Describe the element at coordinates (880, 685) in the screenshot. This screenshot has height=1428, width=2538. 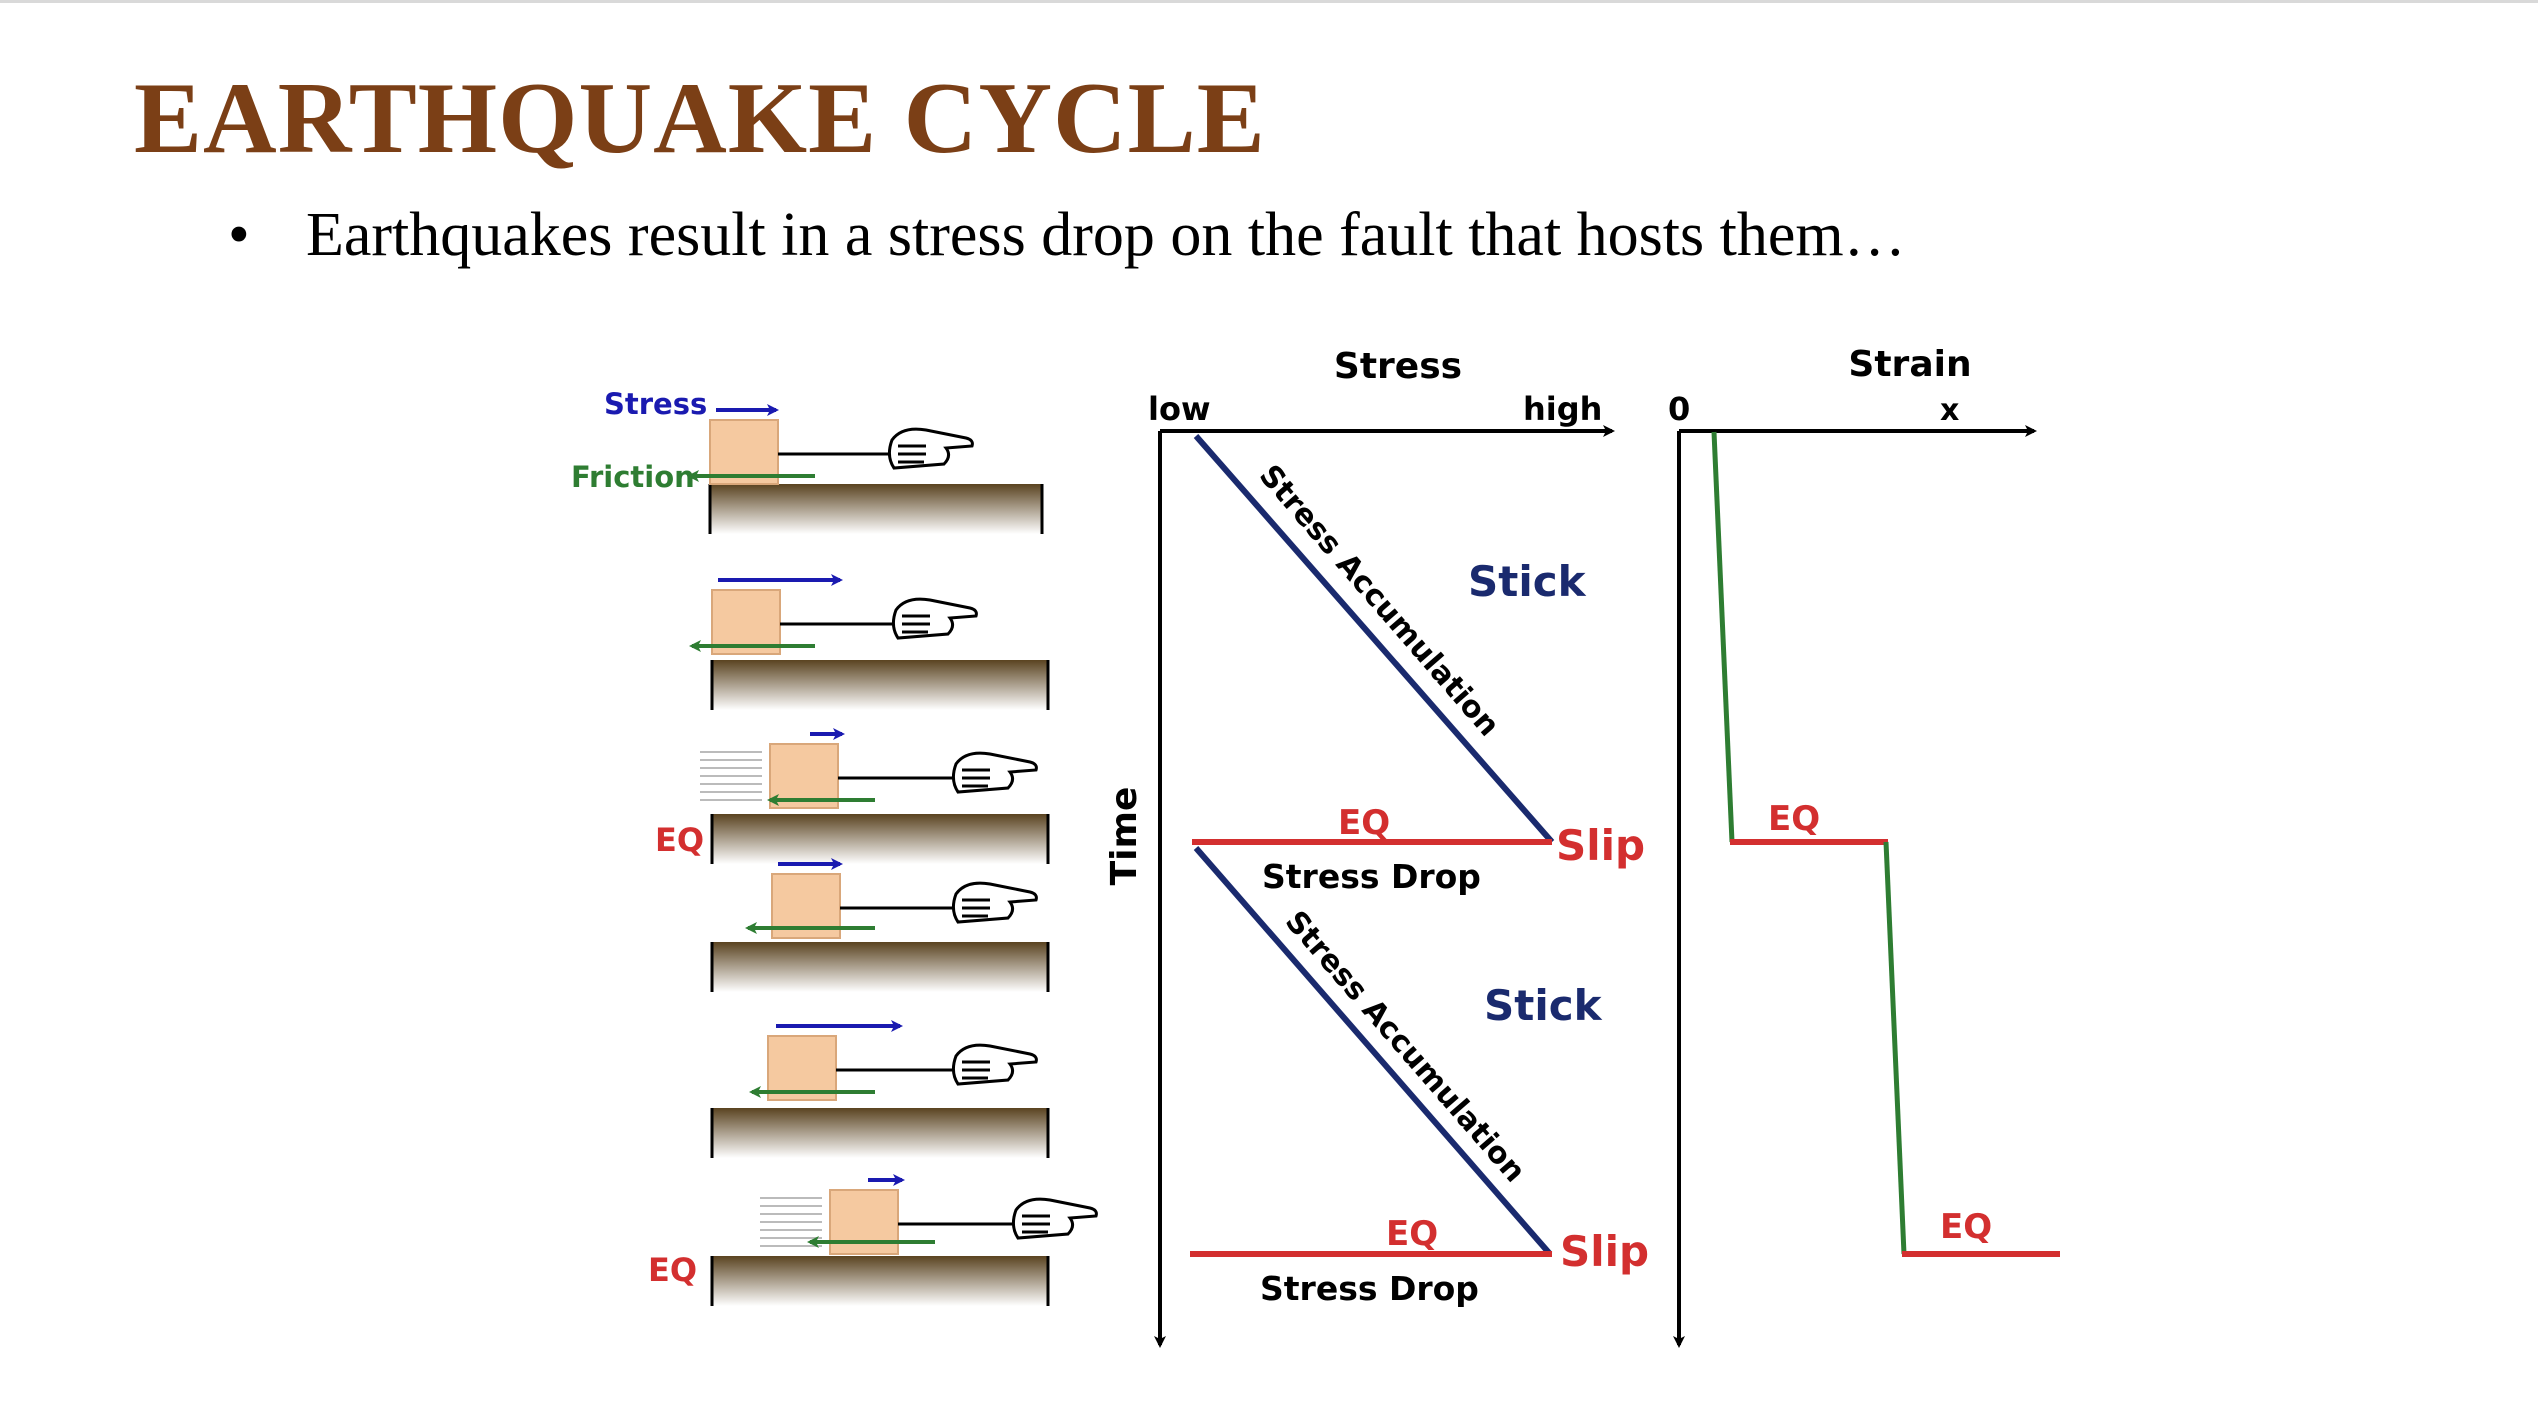
I see `panel-2-ground` at that location.